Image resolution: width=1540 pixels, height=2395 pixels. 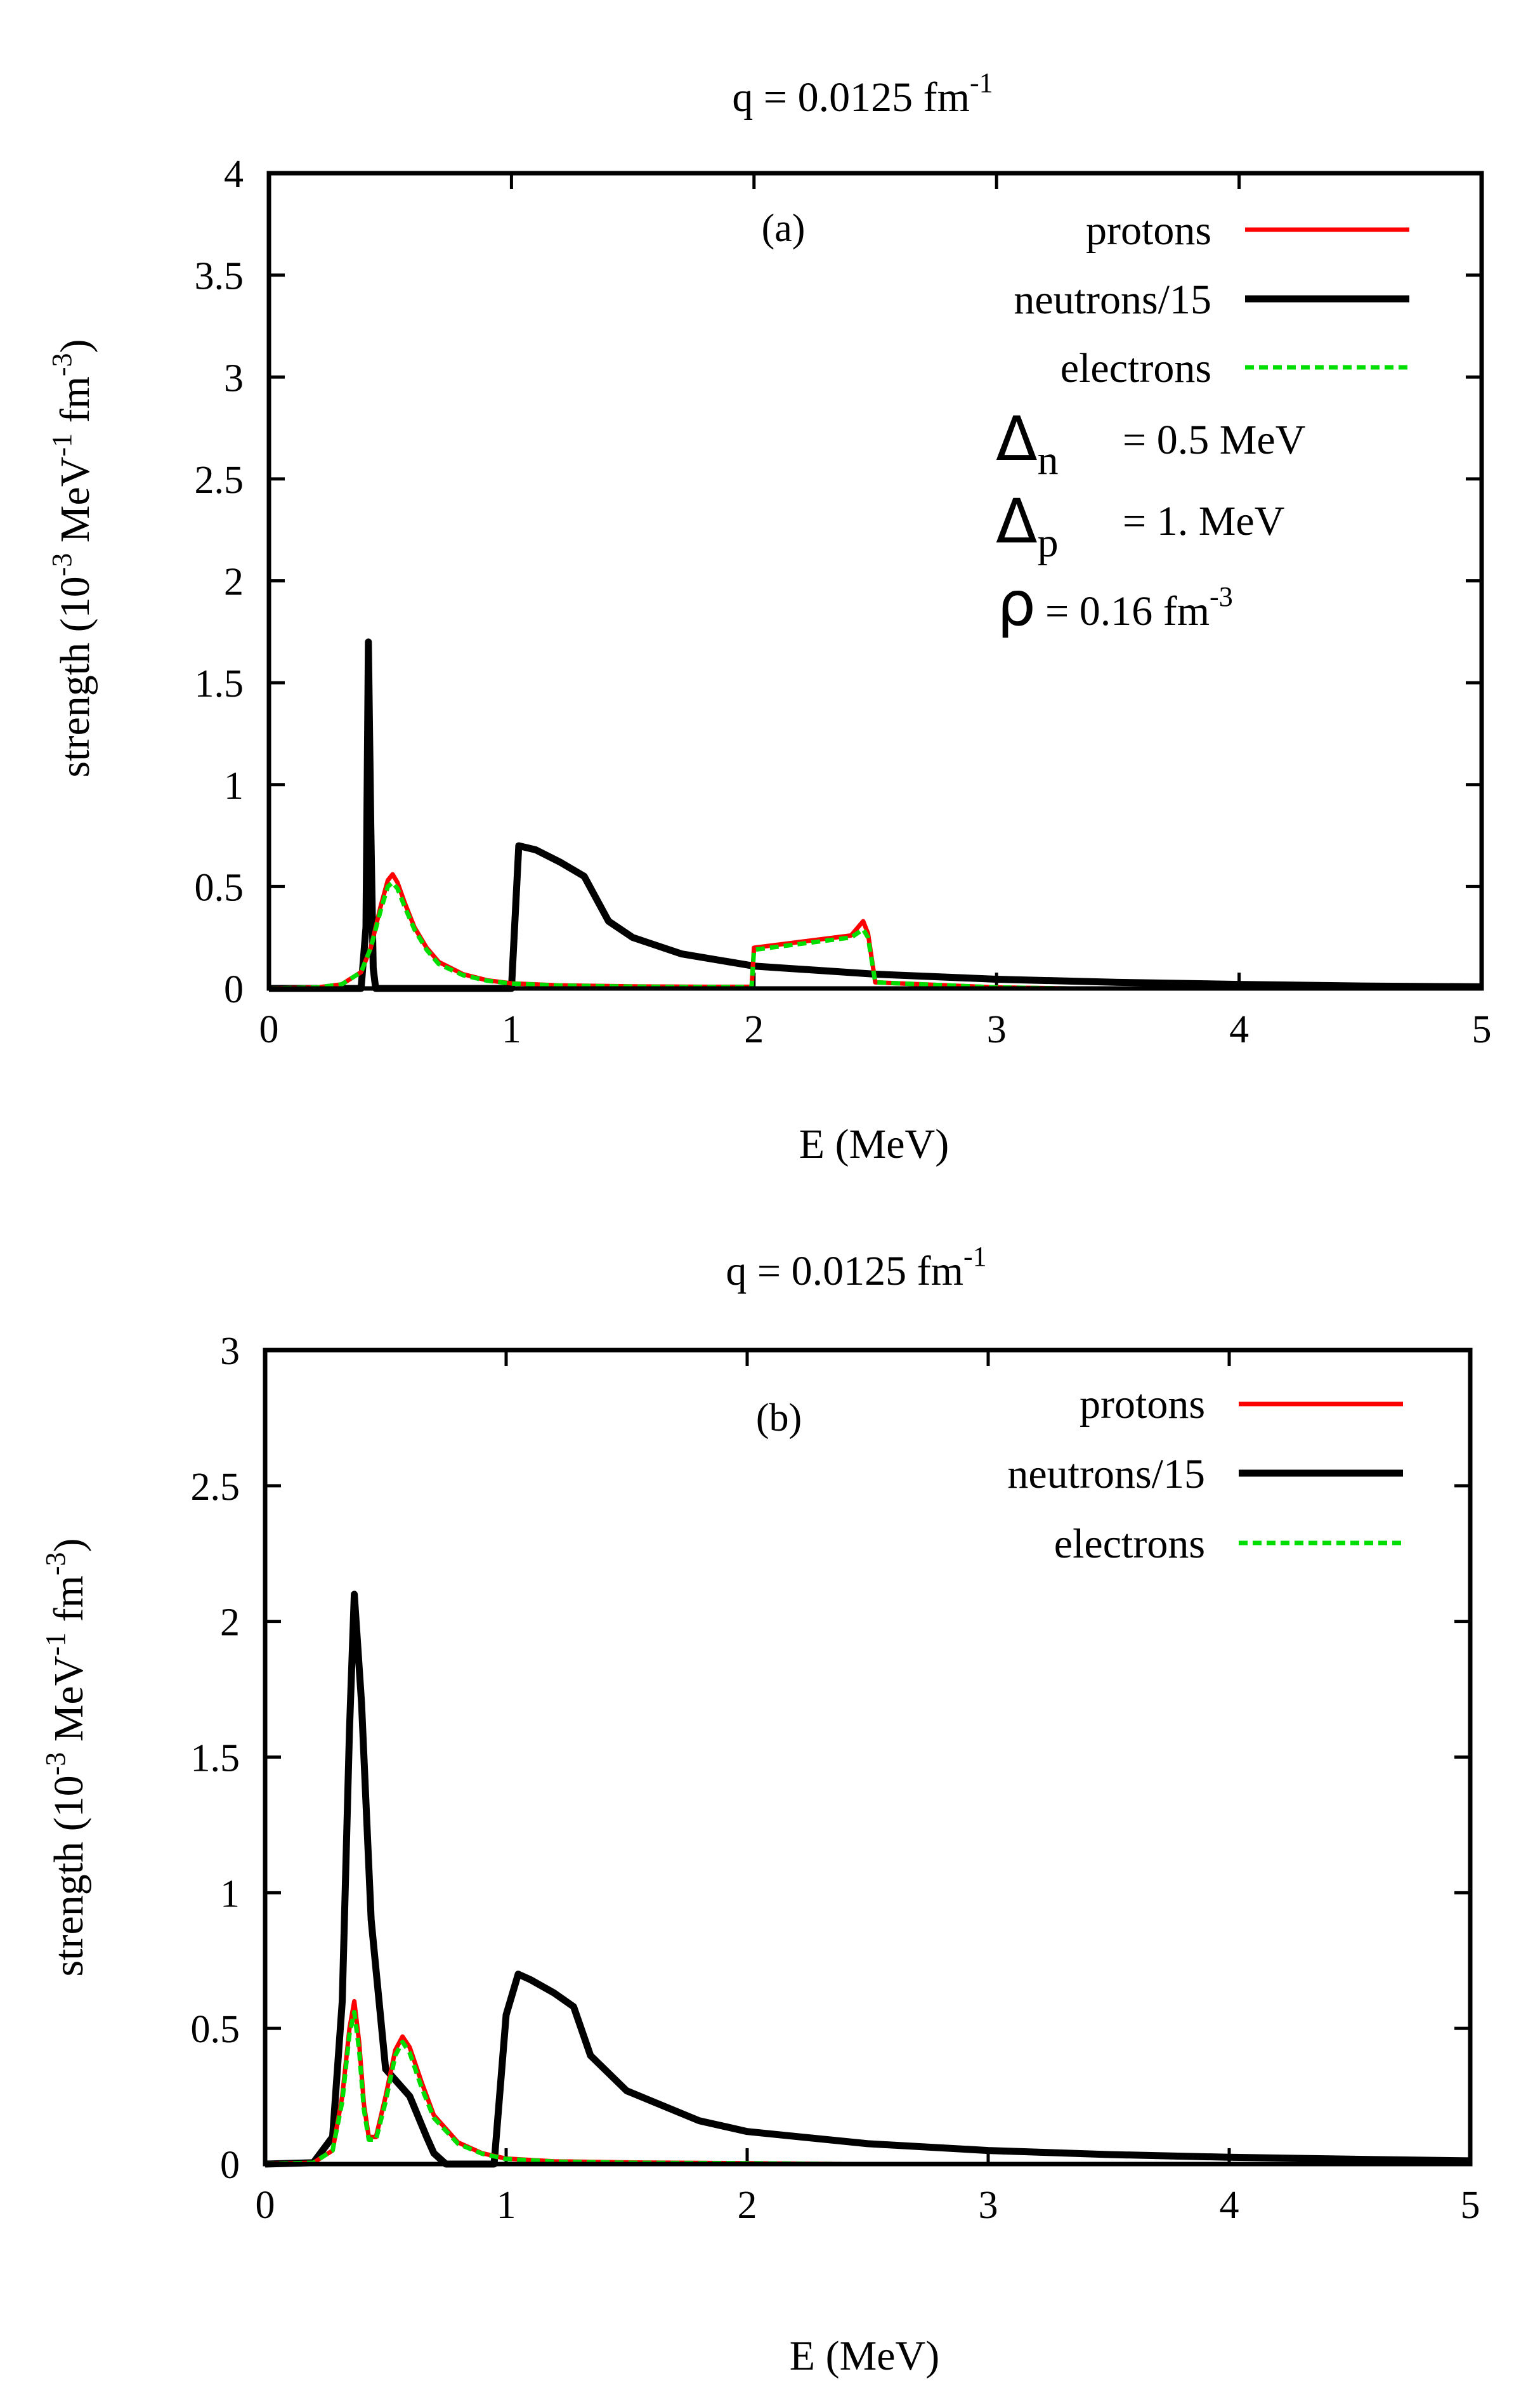 What do you see at coordinates (856, 1267) in the screenshot?
I see `chart-title-b: q = 0.0125 fm-1` at bounding box center [856, 1267].